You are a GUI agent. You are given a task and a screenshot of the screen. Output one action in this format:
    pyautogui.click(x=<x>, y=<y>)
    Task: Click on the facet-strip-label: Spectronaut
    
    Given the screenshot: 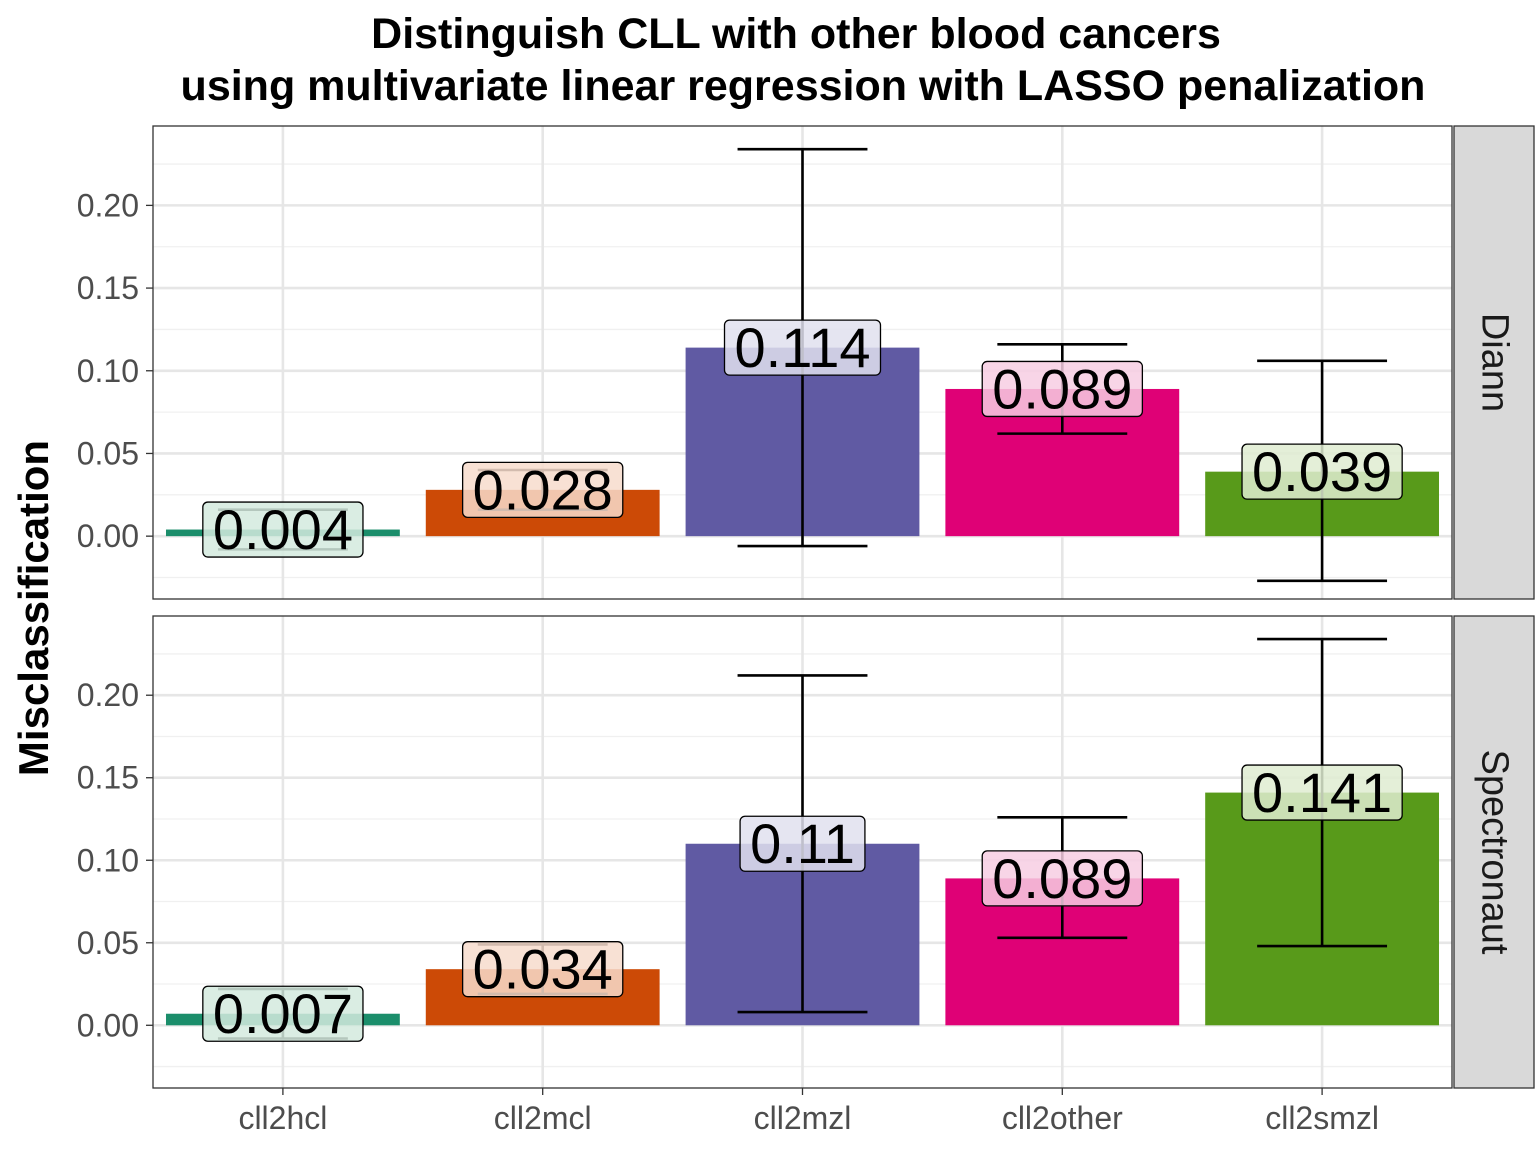 What is the action you would take?
    pyautogui.click(x=1495, y=852)
    